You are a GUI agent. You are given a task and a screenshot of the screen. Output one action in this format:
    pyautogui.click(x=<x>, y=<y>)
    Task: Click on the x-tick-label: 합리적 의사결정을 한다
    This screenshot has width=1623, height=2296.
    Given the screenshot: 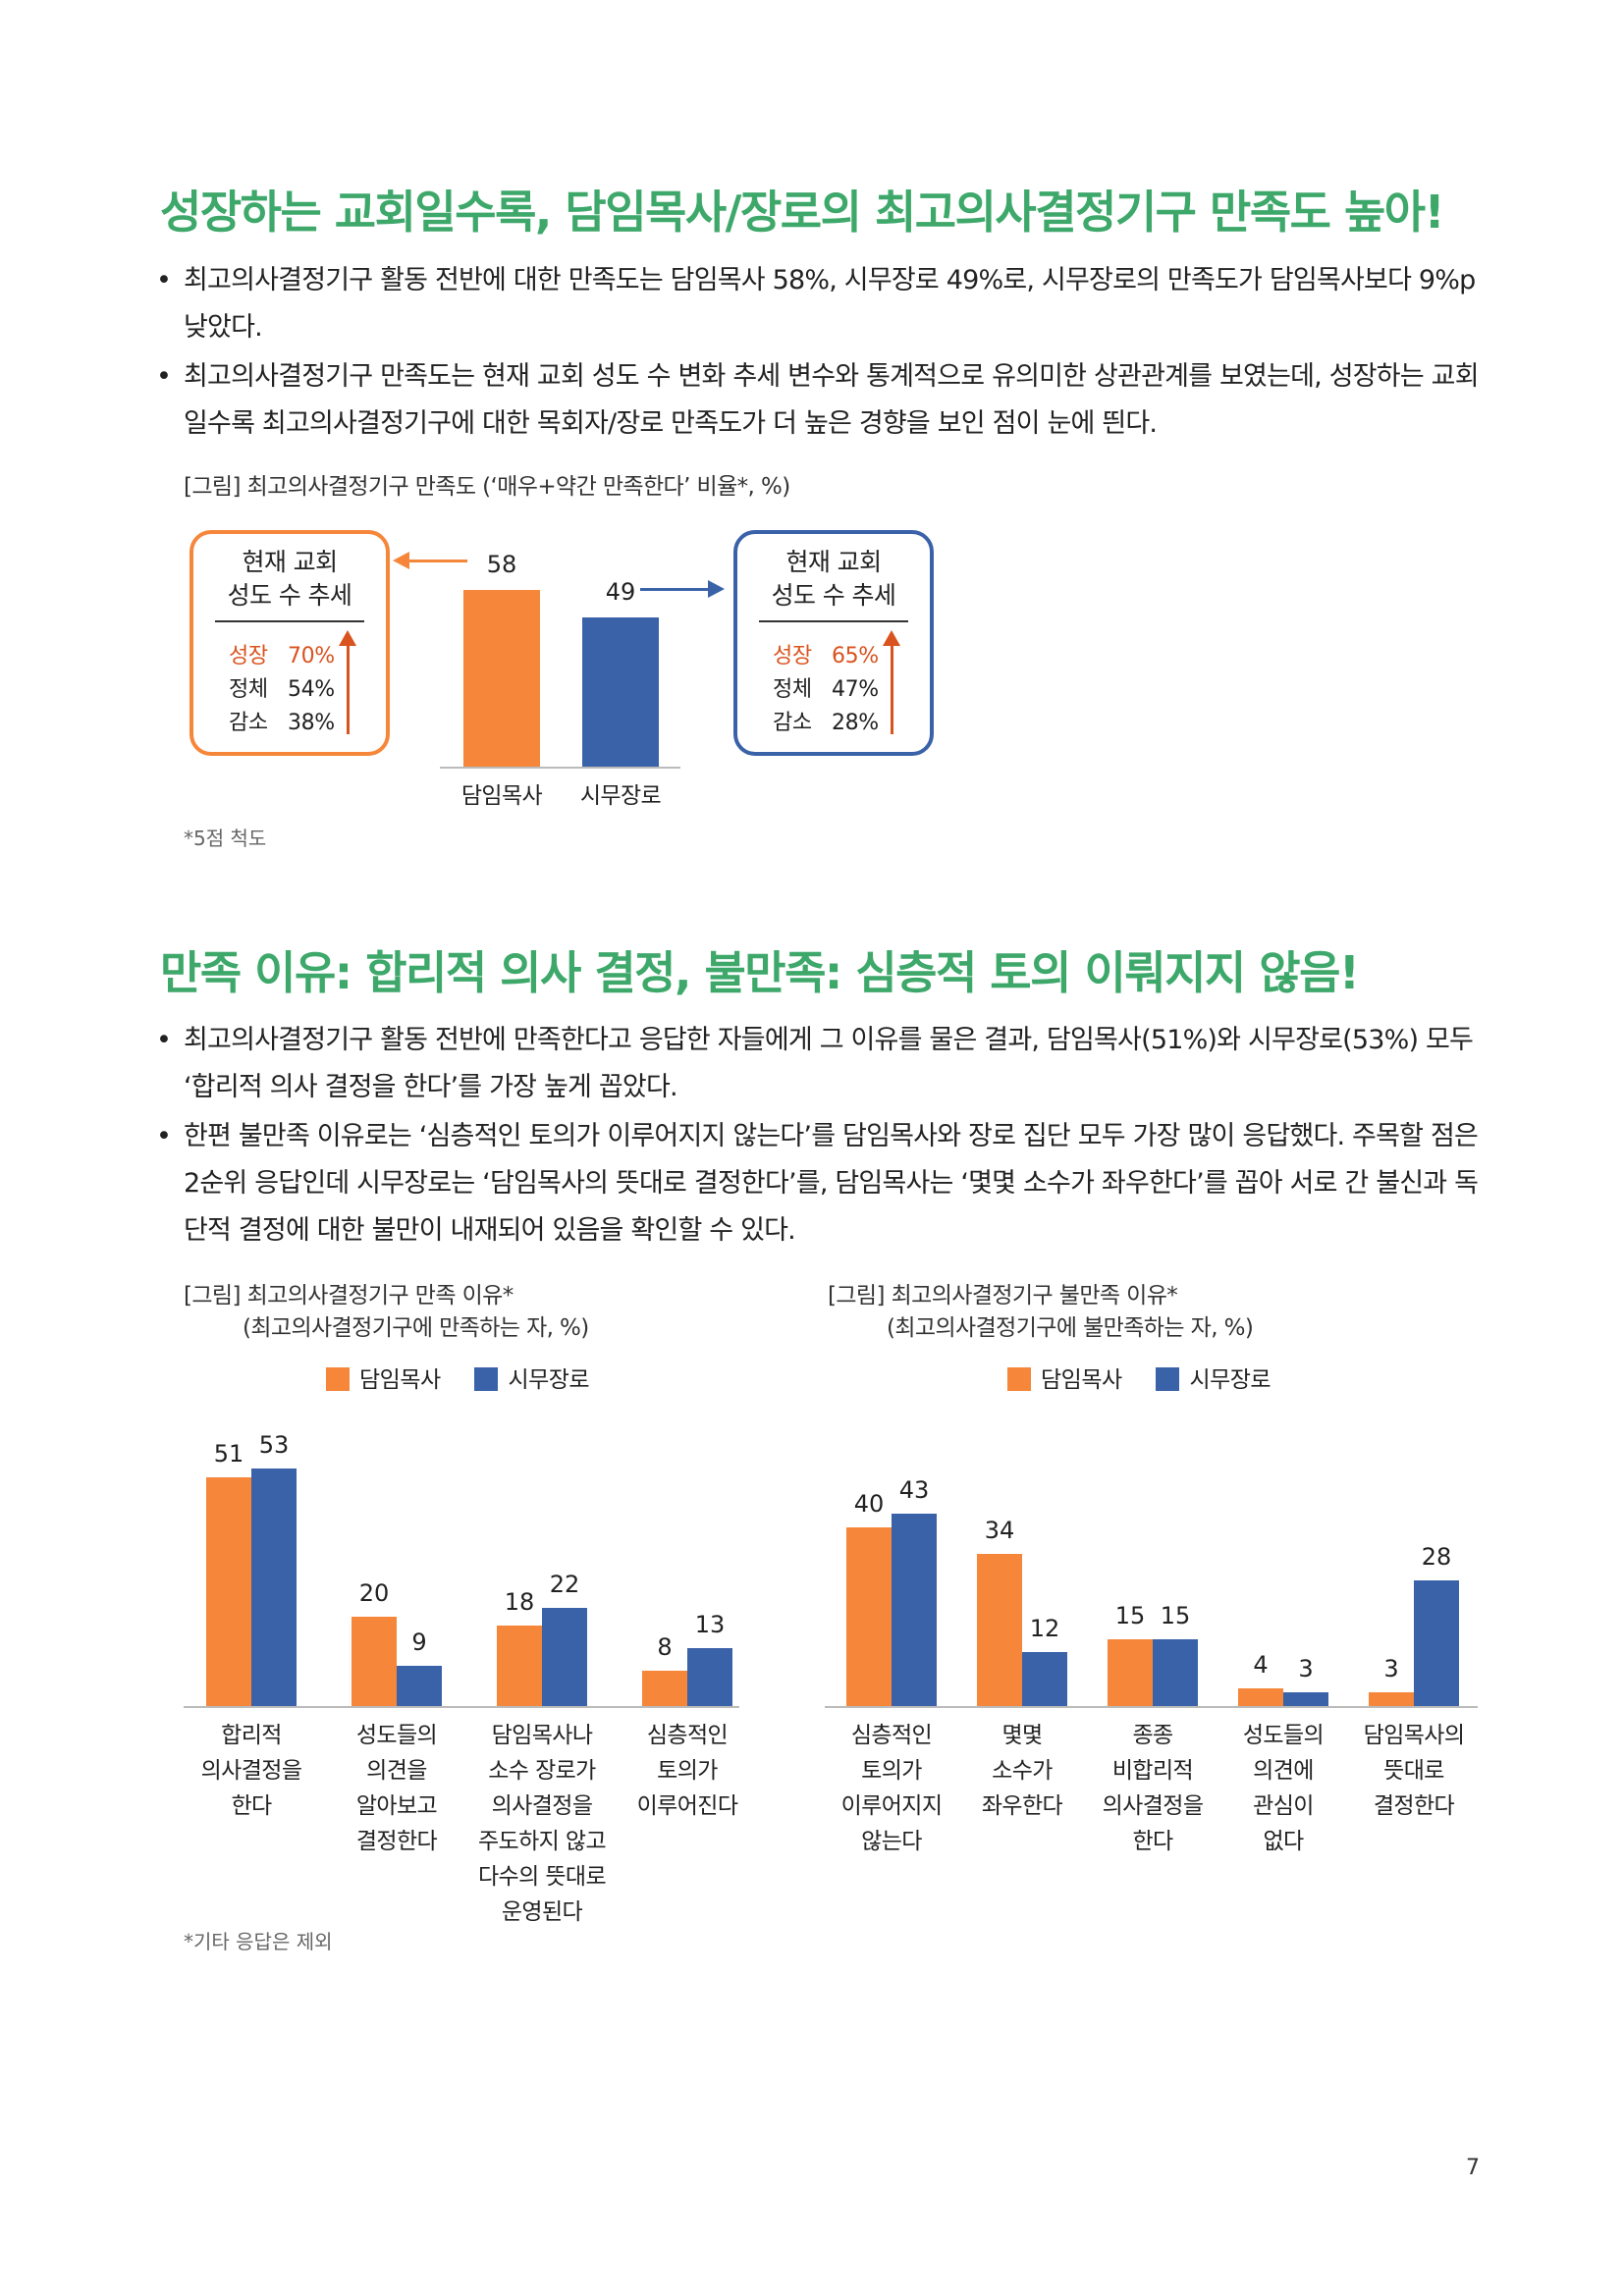 What is the action you would take?
    pyautogui.click(x=251, y=1771)
    